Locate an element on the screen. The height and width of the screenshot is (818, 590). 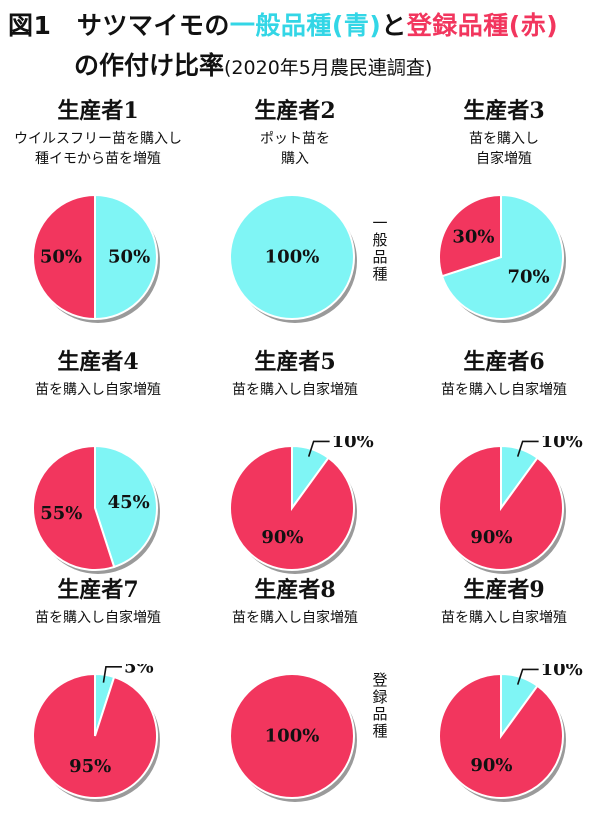
producer-panel-7: 生産者7 苗を購入し自家増殖 5% 95% is located at coordinates (98, 695).